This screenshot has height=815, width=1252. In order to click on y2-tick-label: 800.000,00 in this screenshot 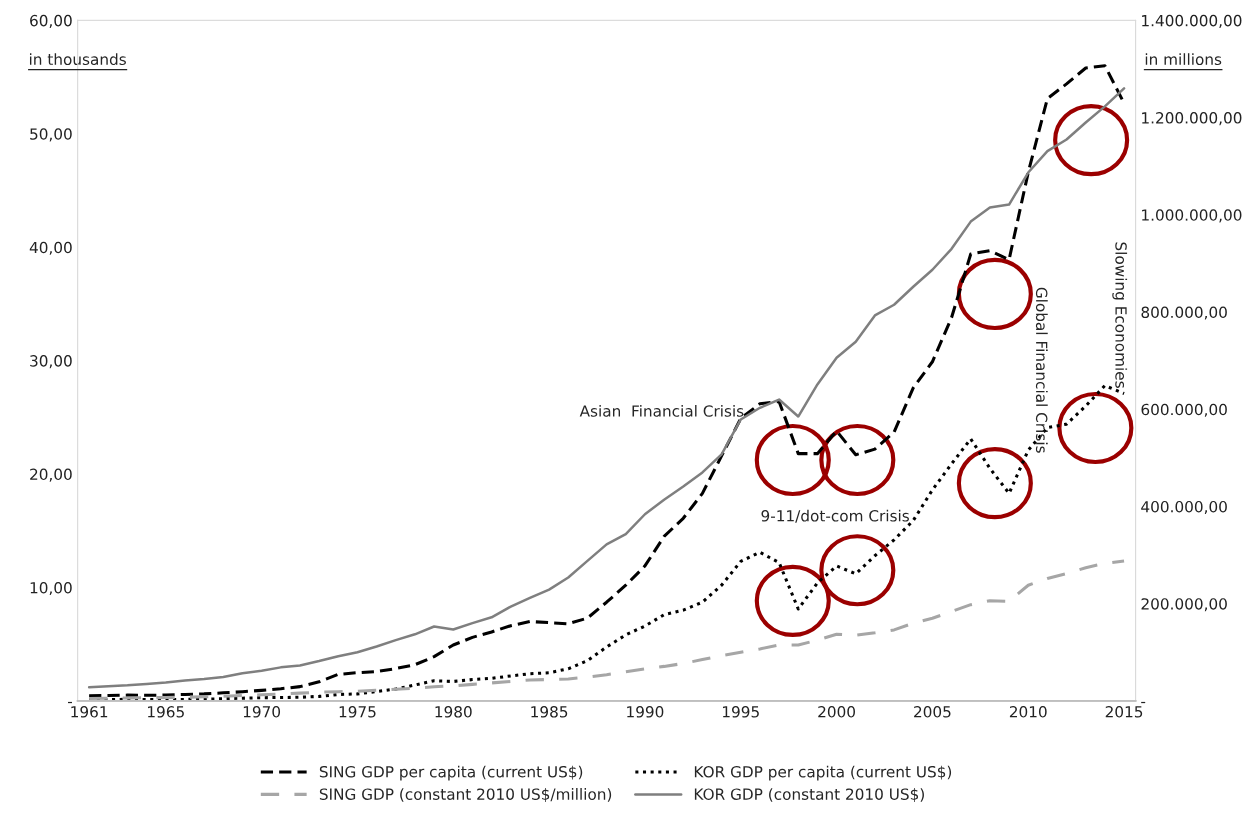, I will do `click(1184, 313)`.